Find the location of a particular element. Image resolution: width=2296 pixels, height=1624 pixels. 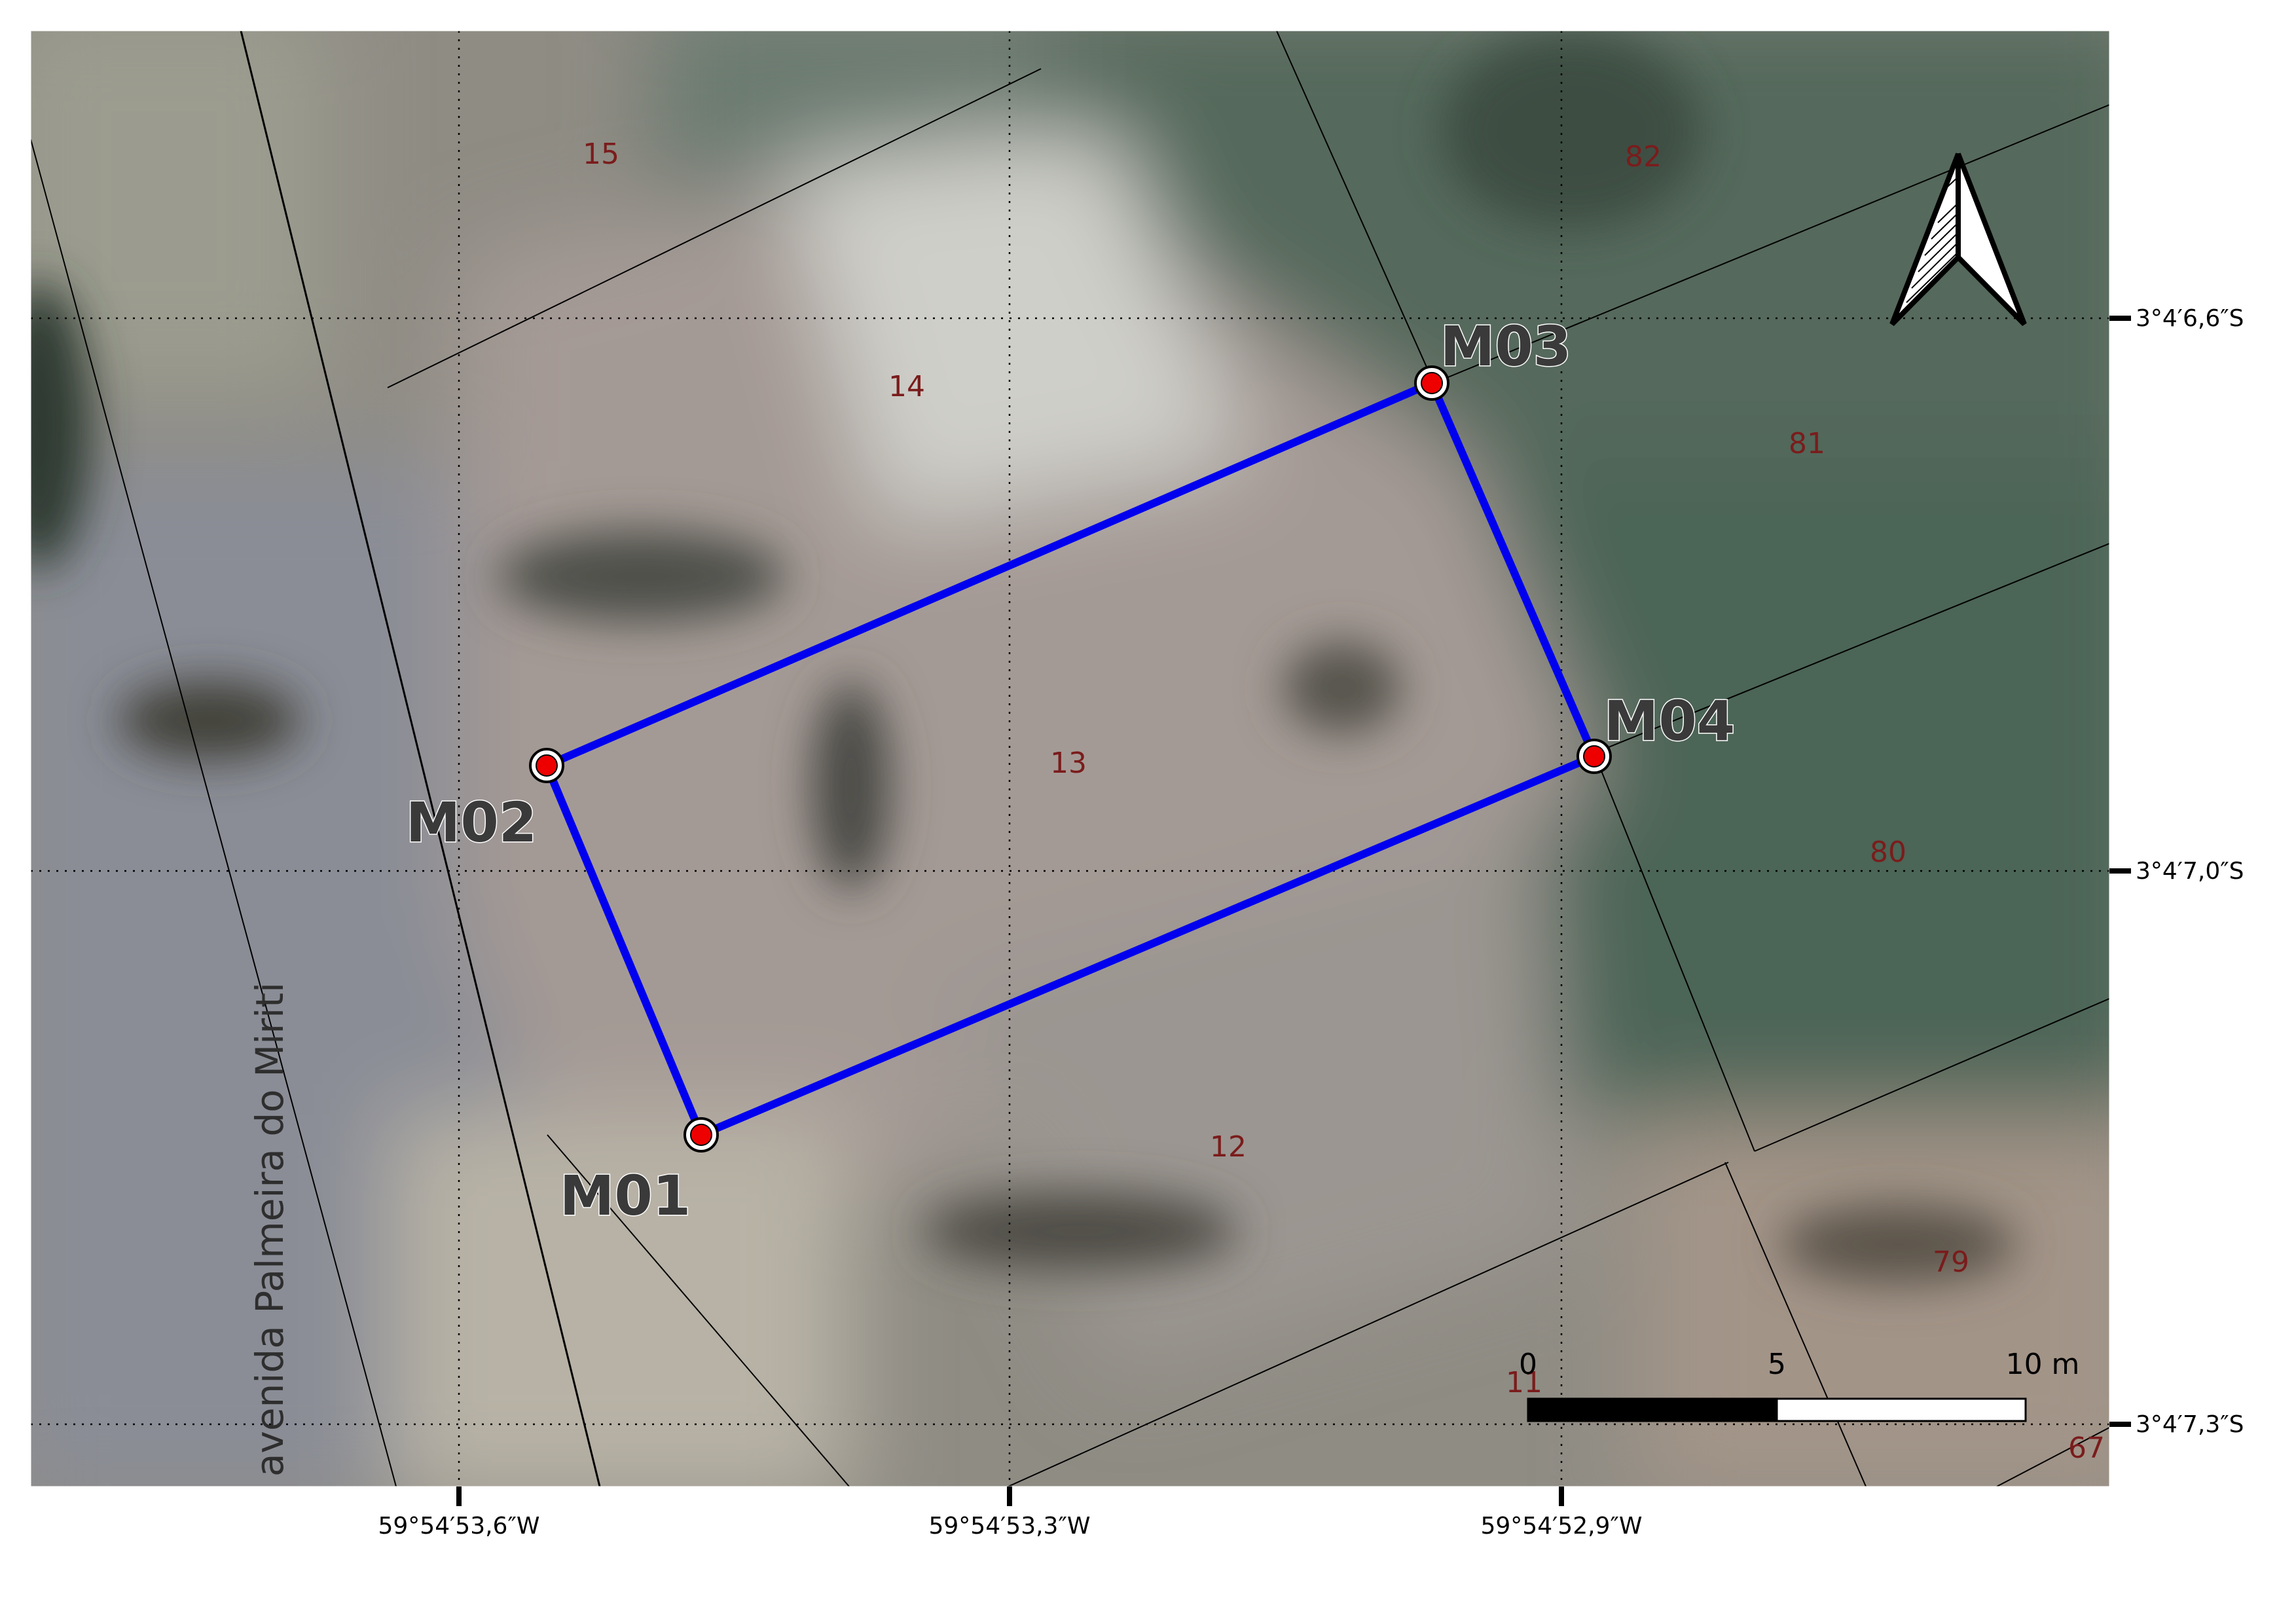

marker-m04 is located at coordinates (1594, 756).